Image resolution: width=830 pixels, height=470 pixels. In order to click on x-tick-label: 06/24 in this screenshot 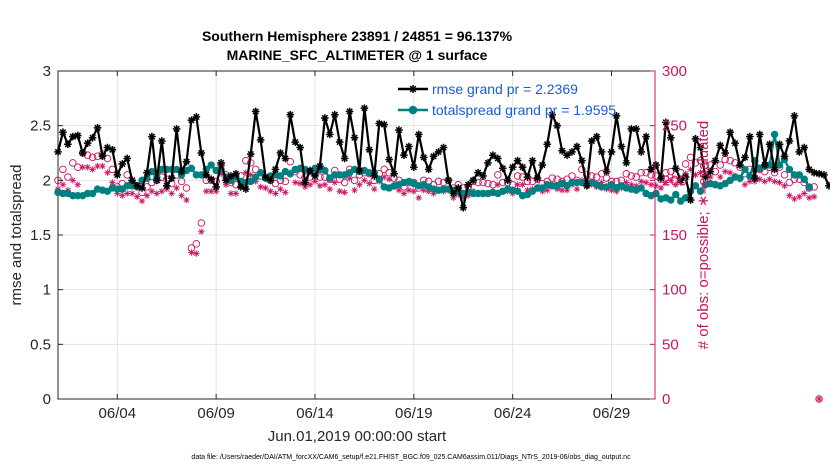, I will do `click(513, 413)`.